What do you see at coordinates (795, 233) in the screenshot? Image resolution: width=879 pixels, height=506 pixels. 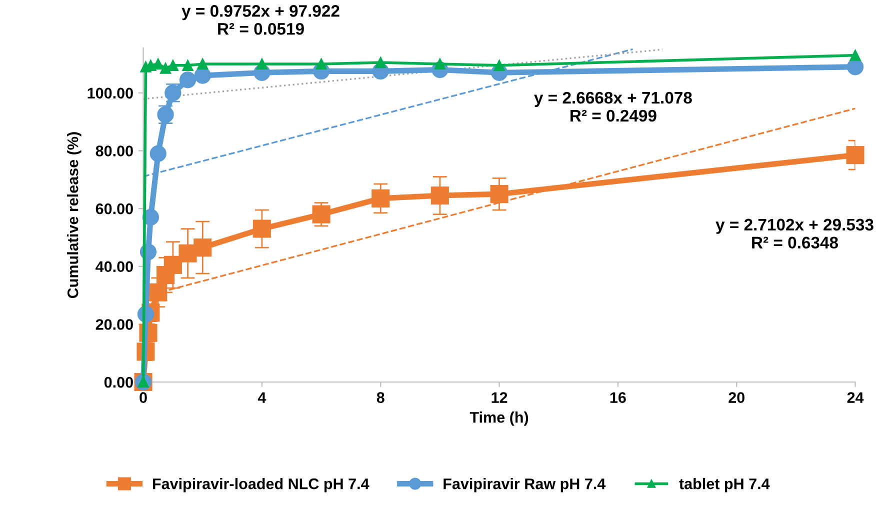 I see `annotation: y = 2.7102x + 29.533 R² = 0.6348` at bounding box center [795, 233].